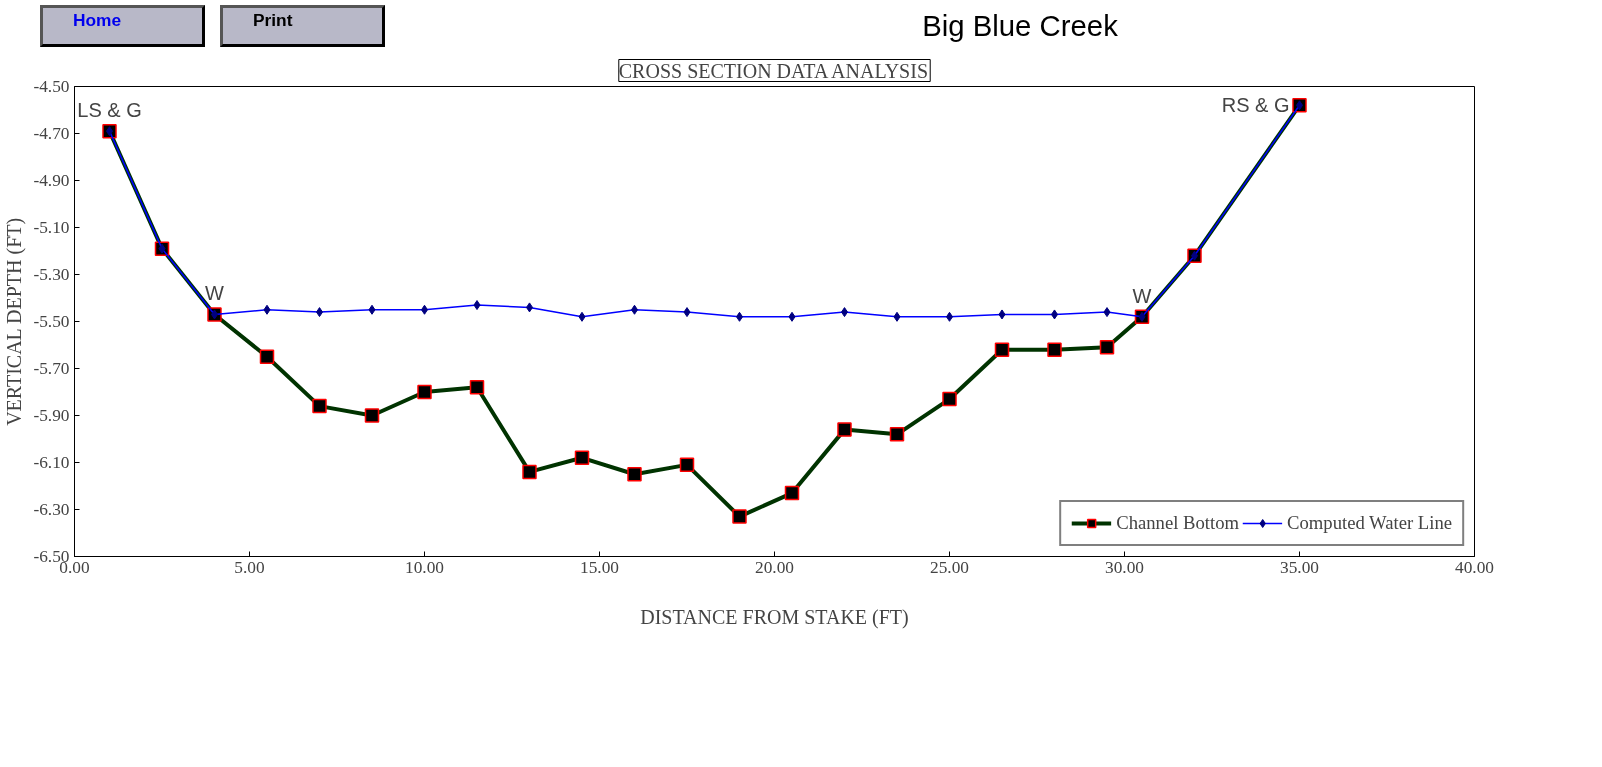 This screenshot has height=767, width=1602. What do you see at coordinates (950, 567) in the screenshot?
I see `x-tick-label: 25.00` at bounding box center [950, 567].